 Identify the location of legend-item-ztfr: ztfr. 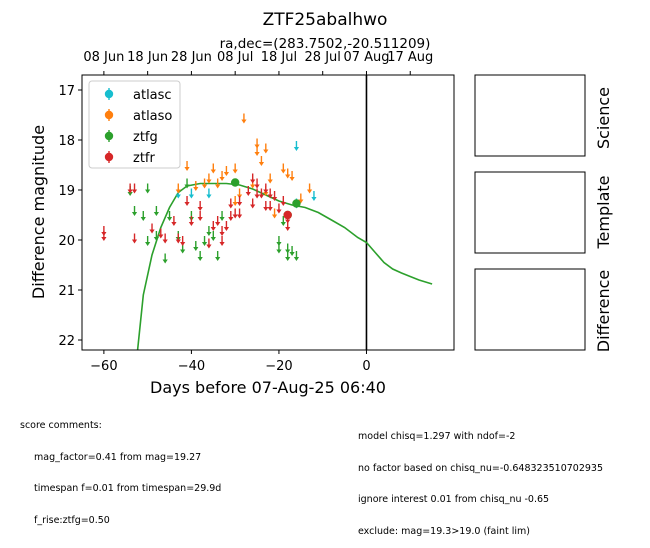
(129, 158).